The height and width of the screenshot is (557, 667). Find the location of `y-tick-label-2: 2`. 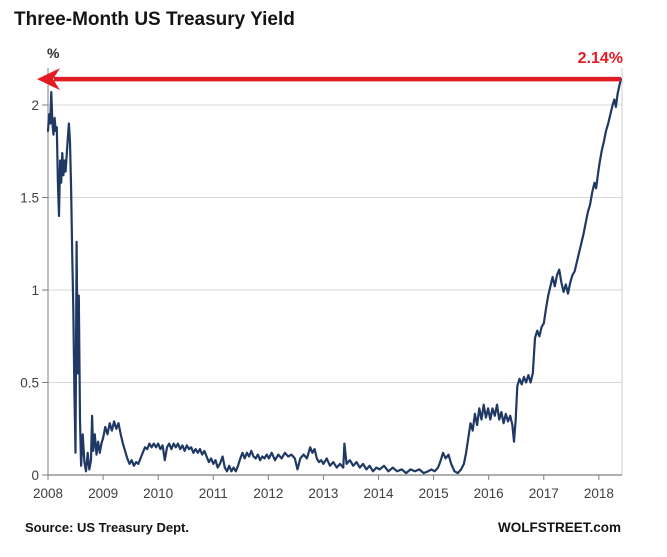

y-tick-label-2: 2 is located at coordinates (35, 105).